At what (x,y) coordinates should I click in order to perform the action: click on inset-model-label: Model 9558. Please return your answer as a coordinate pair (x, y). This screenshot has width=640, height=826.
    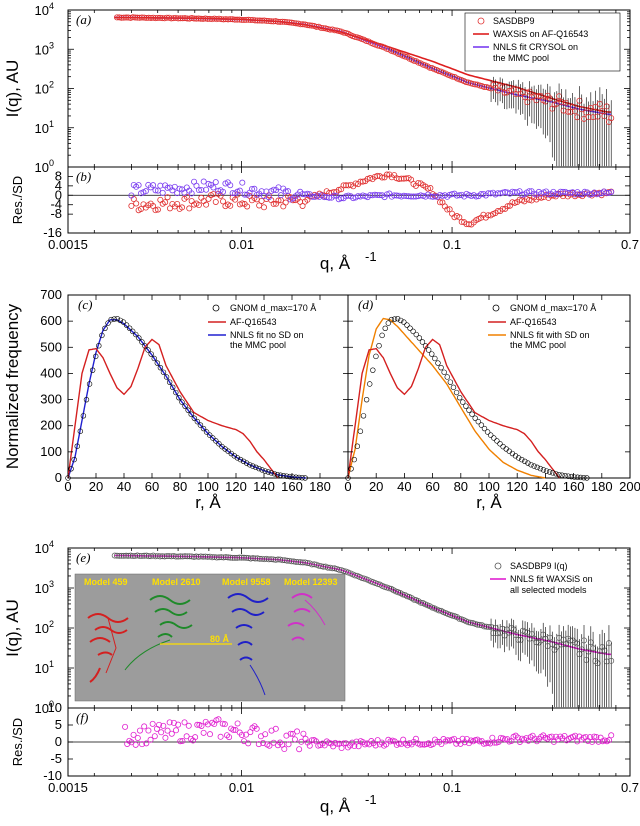
    Looking at the image, I should click on (246, 582).